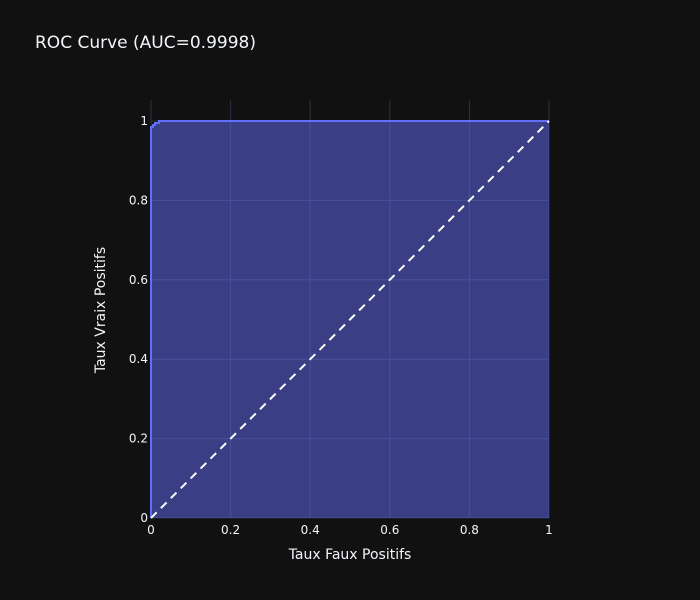 This screenshot has height=600, width=700. I want to click on y-tick-label: 0.2, so click(138, 439).